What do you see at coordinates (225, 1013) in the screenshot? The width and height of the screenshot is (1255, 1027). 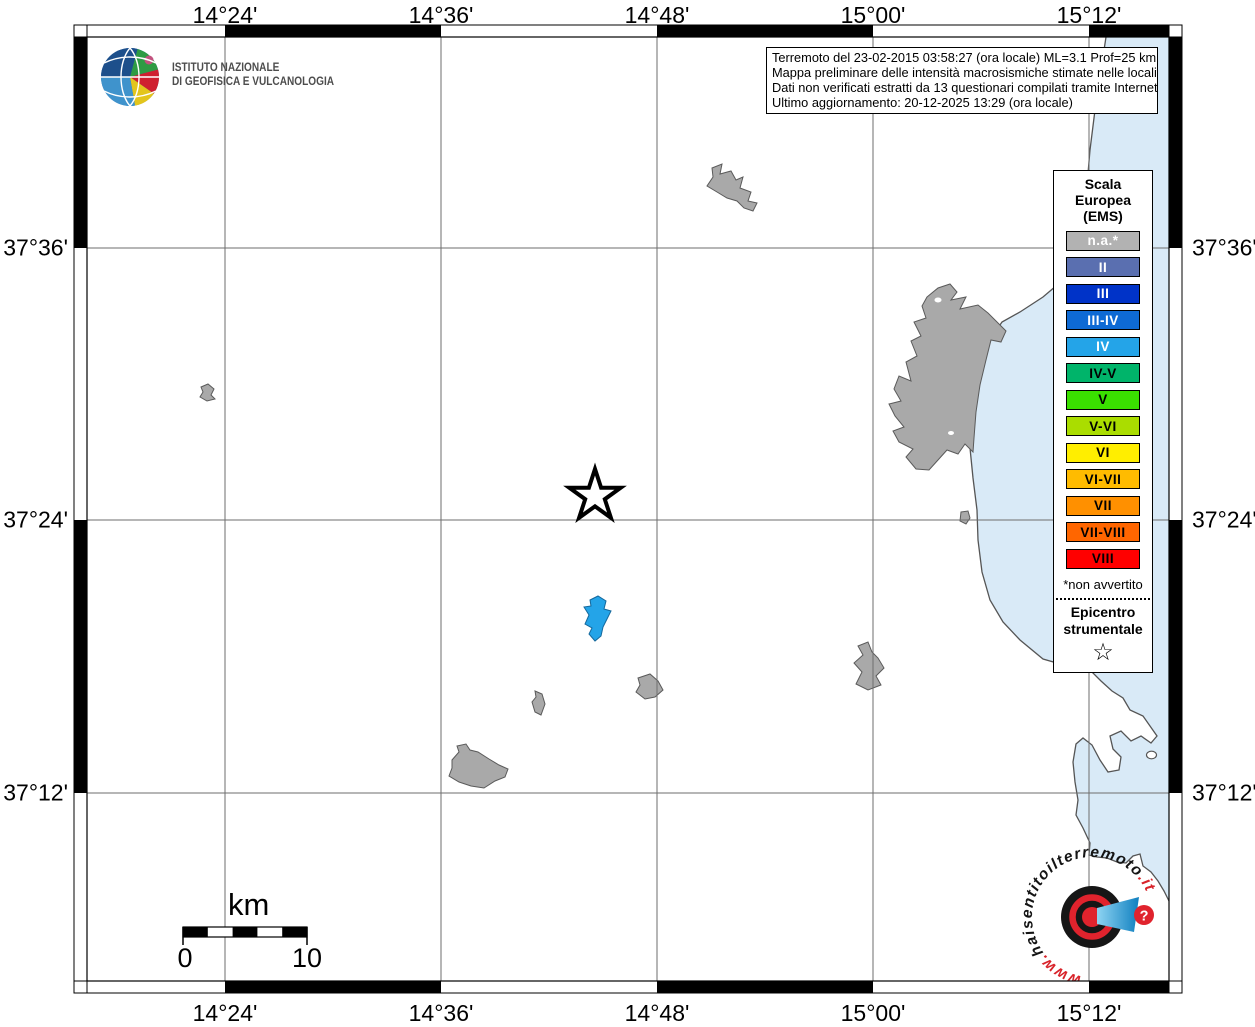 I see `lon-label-bottom: 14°24'` at bounding box center [225, 1013].